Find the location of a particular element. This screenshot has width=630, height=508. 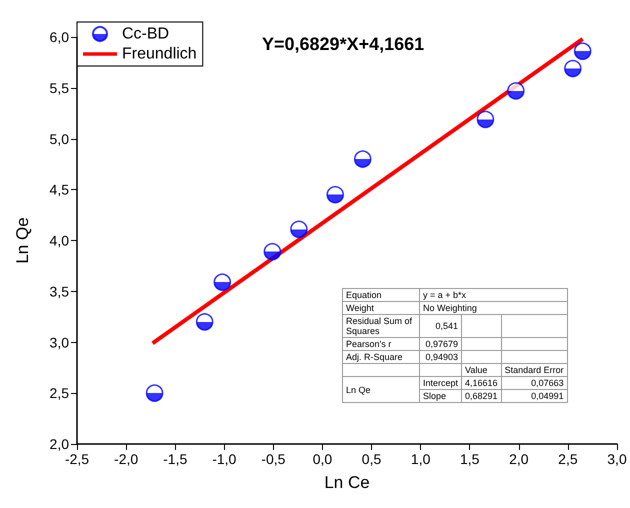

y-tick-label: 3,5 is located at coordinates (60, 291).